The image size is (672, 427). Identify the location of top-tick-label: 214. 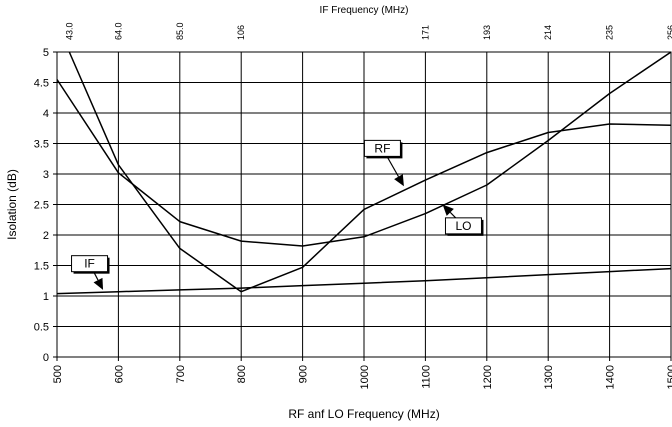
(548, 32).